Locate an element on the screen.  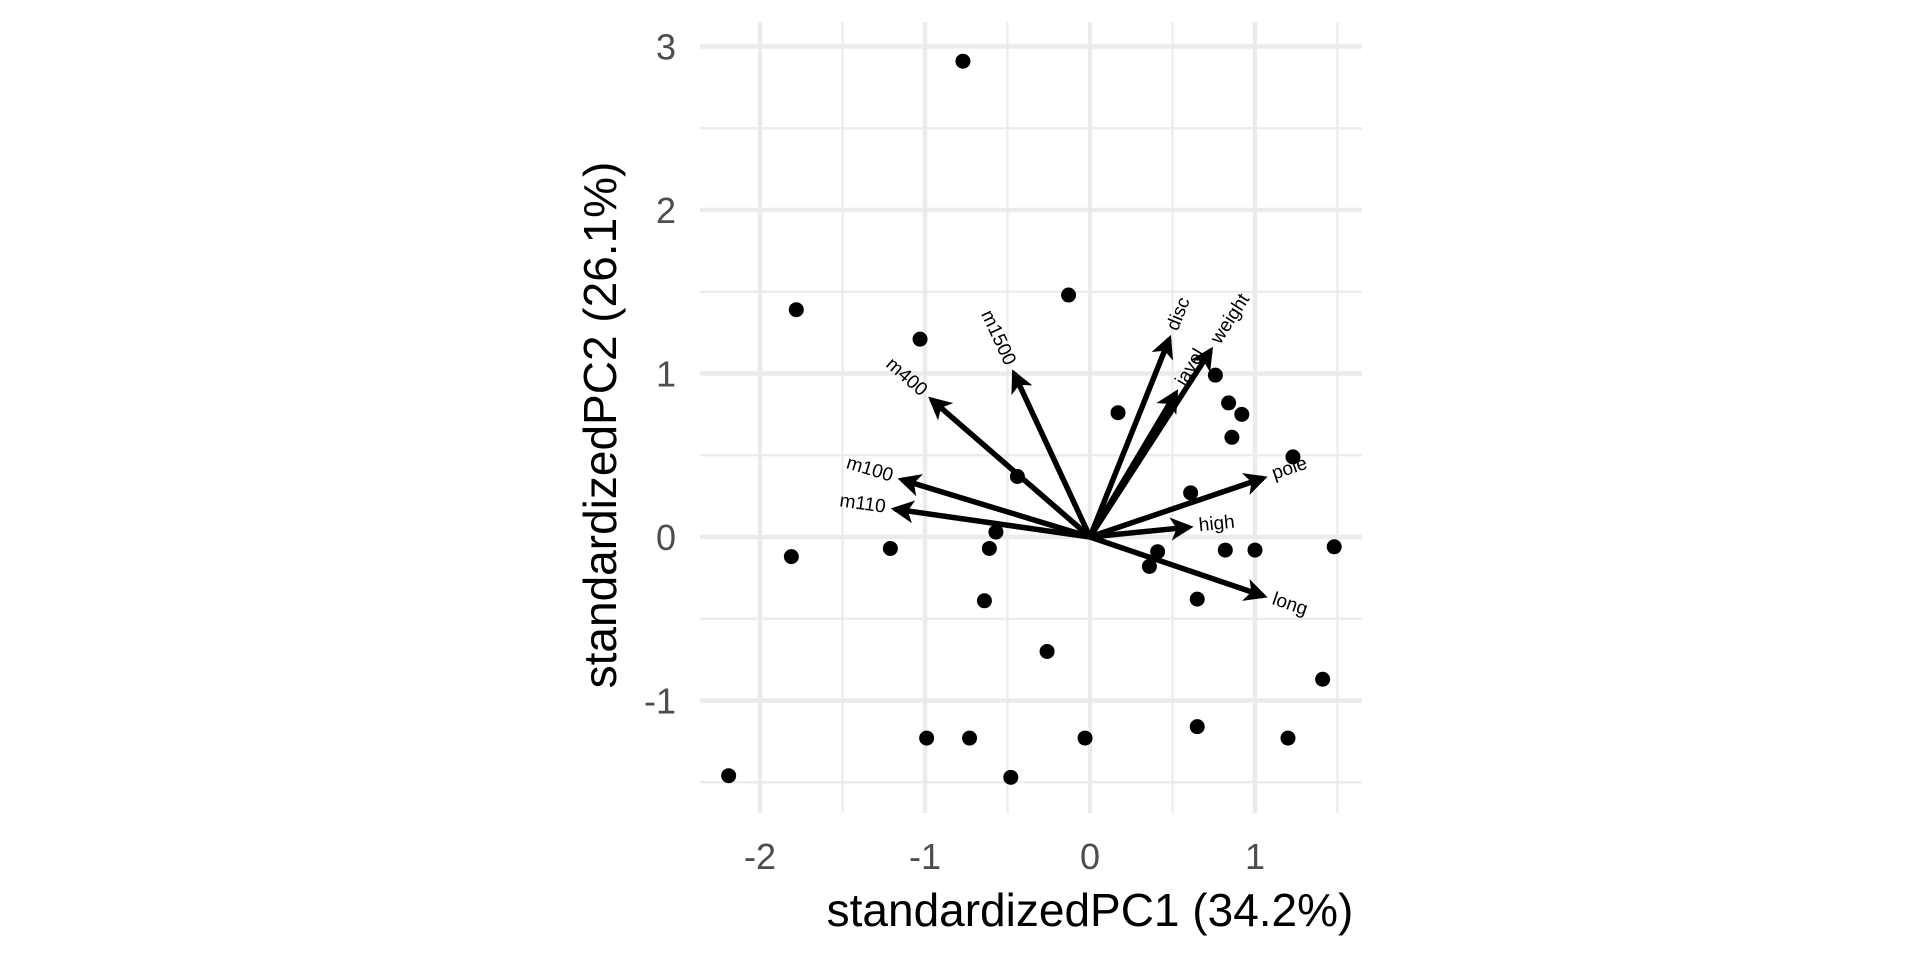
loading-arrow-m100 is located at coordinates (994, 507).